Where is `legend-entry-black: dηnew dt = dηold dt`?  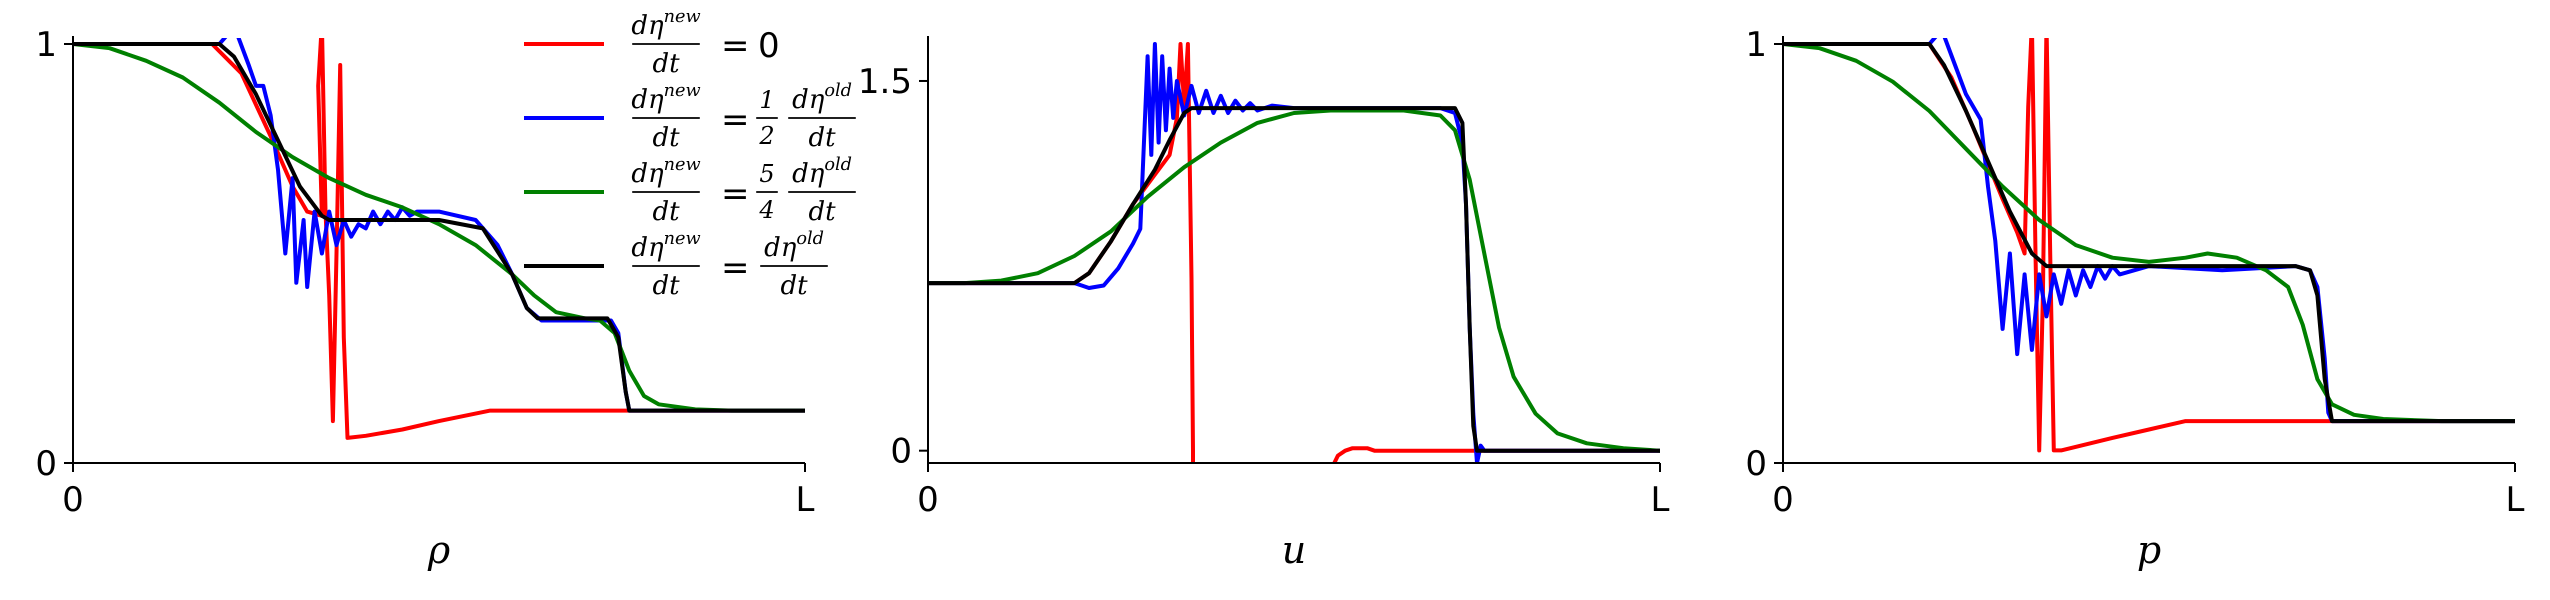 legend-entry-black: dηnew dt = dηold dt is located at coordinates (676, 265).